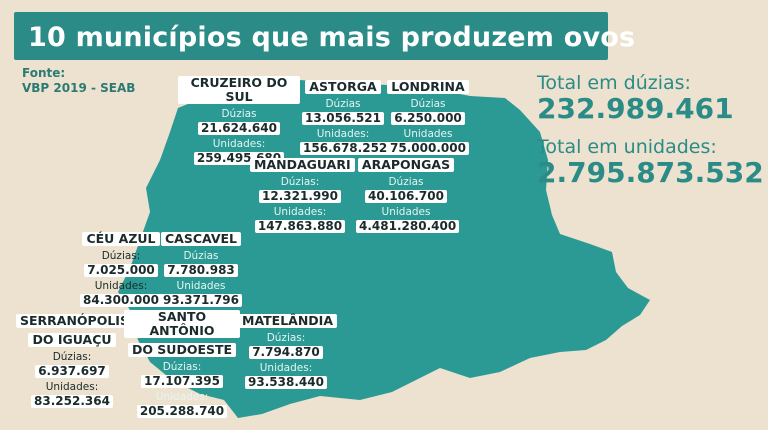  What do you see at coordinates (286, 382) in the screenshot?
I see `units-value: 93.538.440` at bounding box center [286, 382].